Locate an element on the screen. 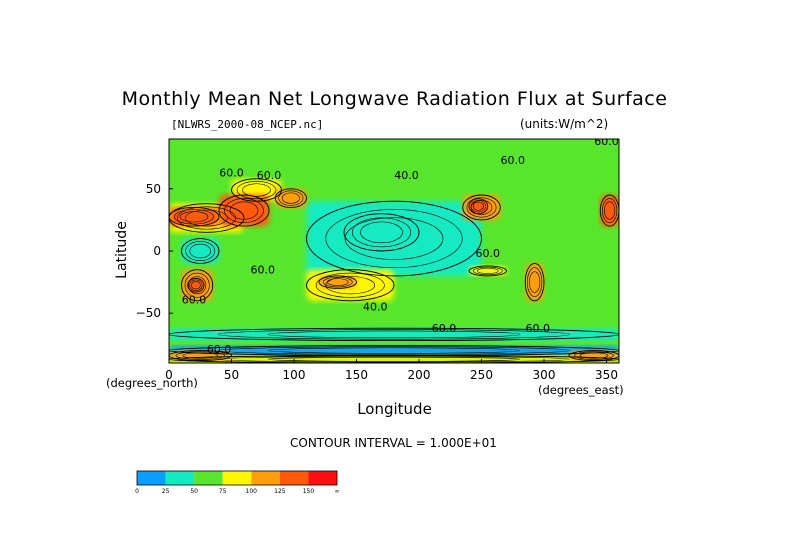 Image resolution: width=789 pixels, height=558 pixels. x-tick-label-50: 50 is located at coordinates (231, 375).